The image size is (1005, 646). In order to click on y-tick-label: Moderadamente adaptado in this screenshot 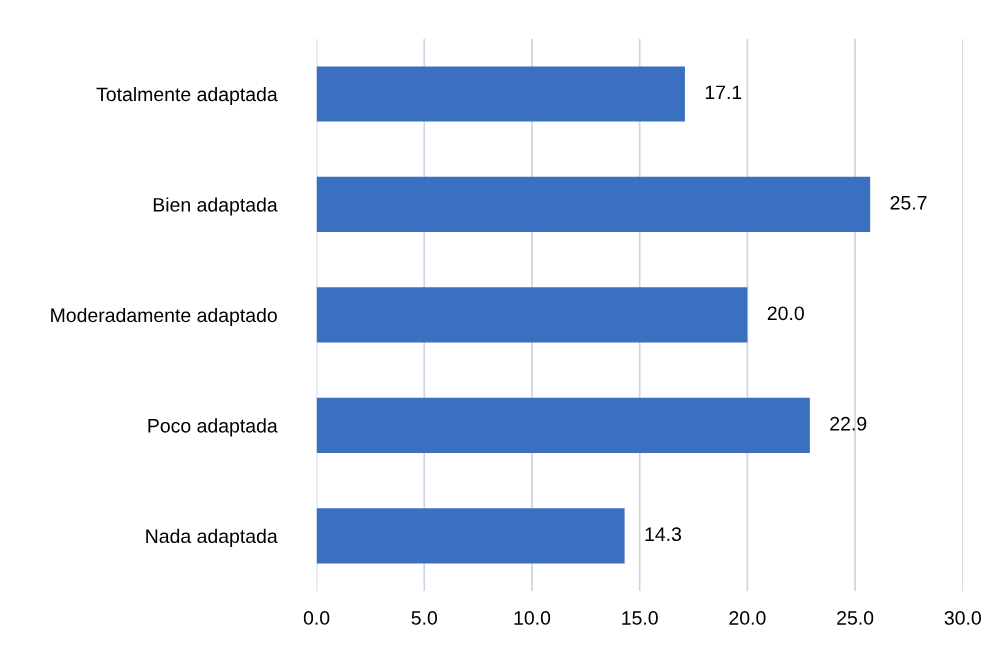, I will do `click(164, 317)`.